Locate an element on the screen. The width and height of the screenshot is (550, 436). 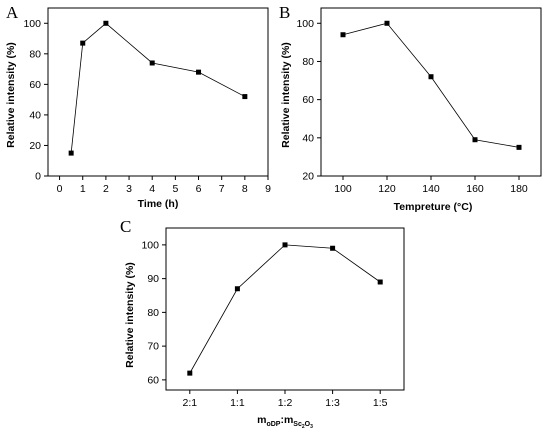
panel-b-x-tick-label: 100 is located at coordinates (343, 189).